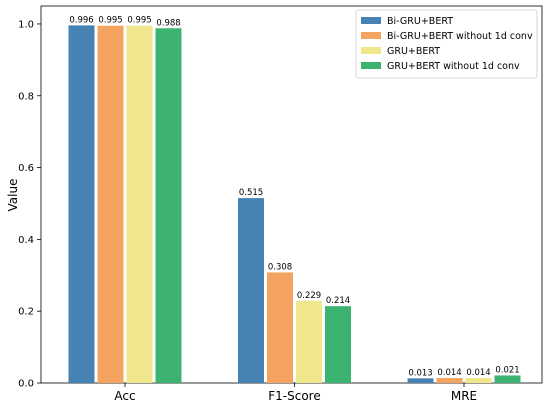 The height and width of the screenshot is (408, 550). What do you see at coordinates (26, 240) in the screenshot?
I see `y-tick-label: 0.4` at bounding box center [26, 240].